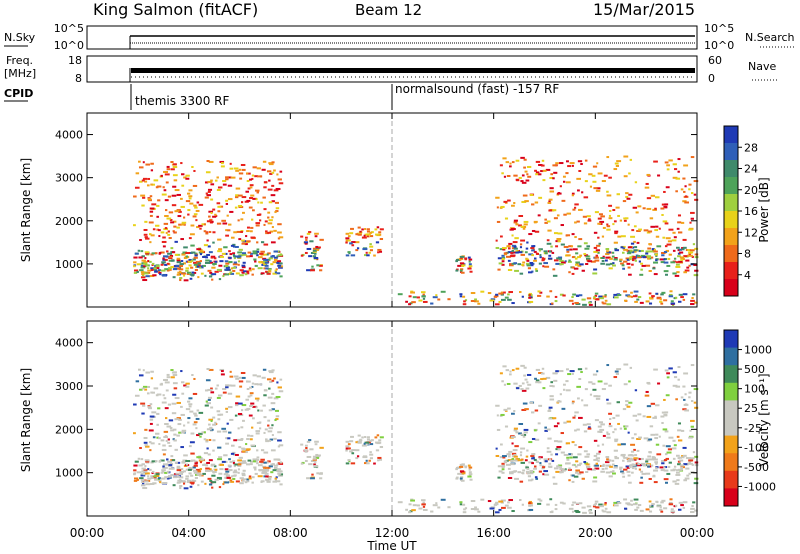 The image size is (800, 554). I want to click on colorbar-frame, so click(731, 418).